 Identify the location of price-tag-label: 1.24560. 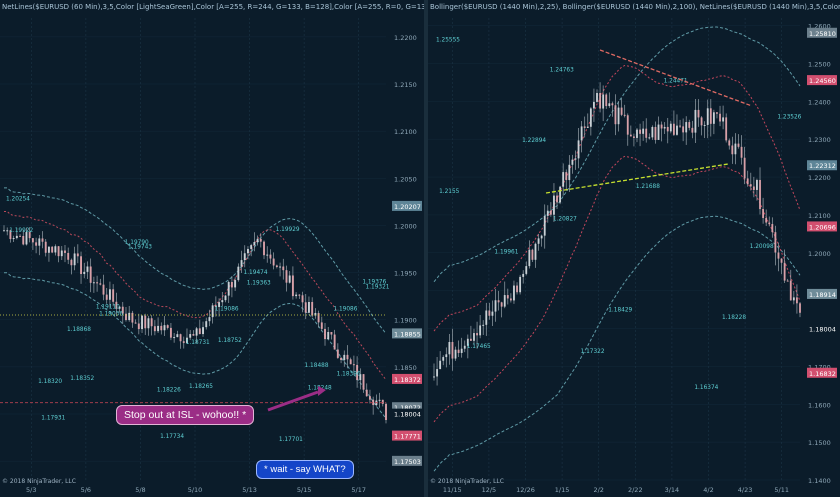
(822, 81).